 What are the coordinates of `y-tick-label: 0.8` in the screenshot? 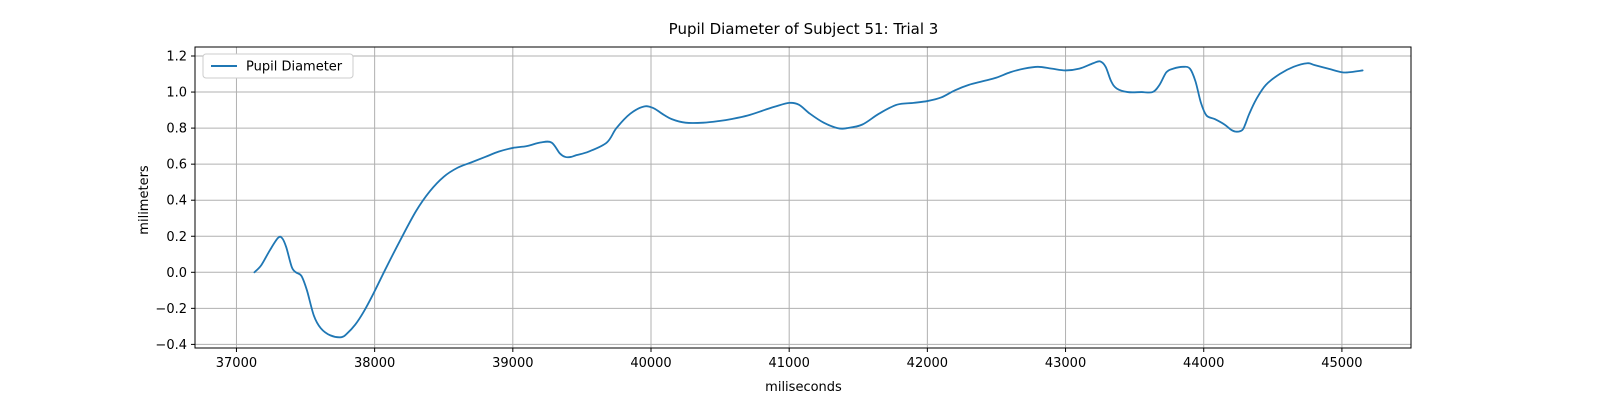 It's located at (176, 129).